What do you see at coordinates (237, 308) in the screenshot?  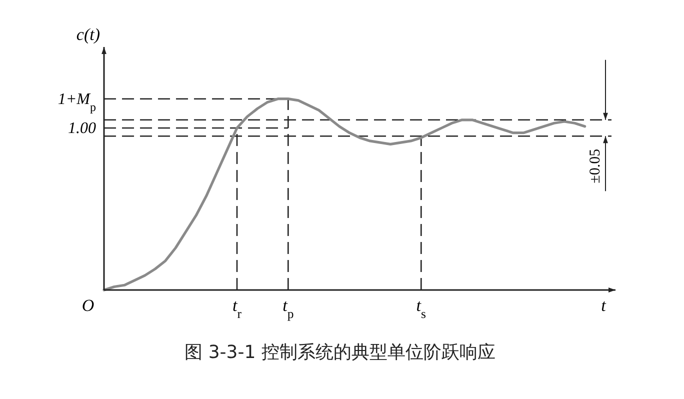 I see `x-tick-label: t$_{r}$` at bounding box center [237, 308].